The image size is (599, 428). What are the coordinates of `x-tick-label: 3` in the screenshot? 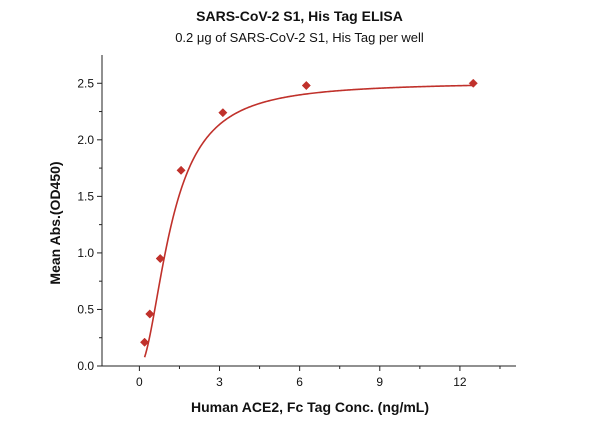 It's located at (219, 382).